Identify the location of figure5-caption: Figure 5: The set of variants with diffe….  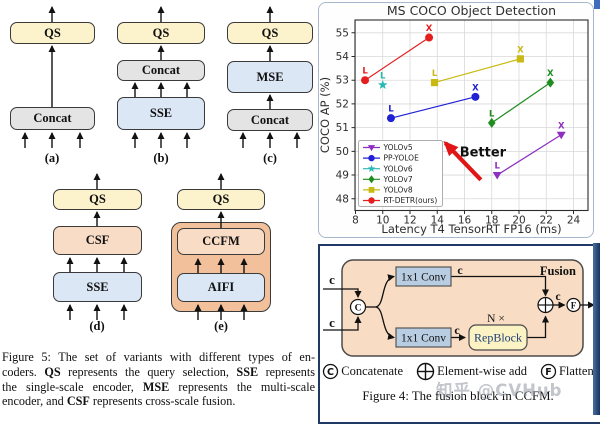
(158, 379).